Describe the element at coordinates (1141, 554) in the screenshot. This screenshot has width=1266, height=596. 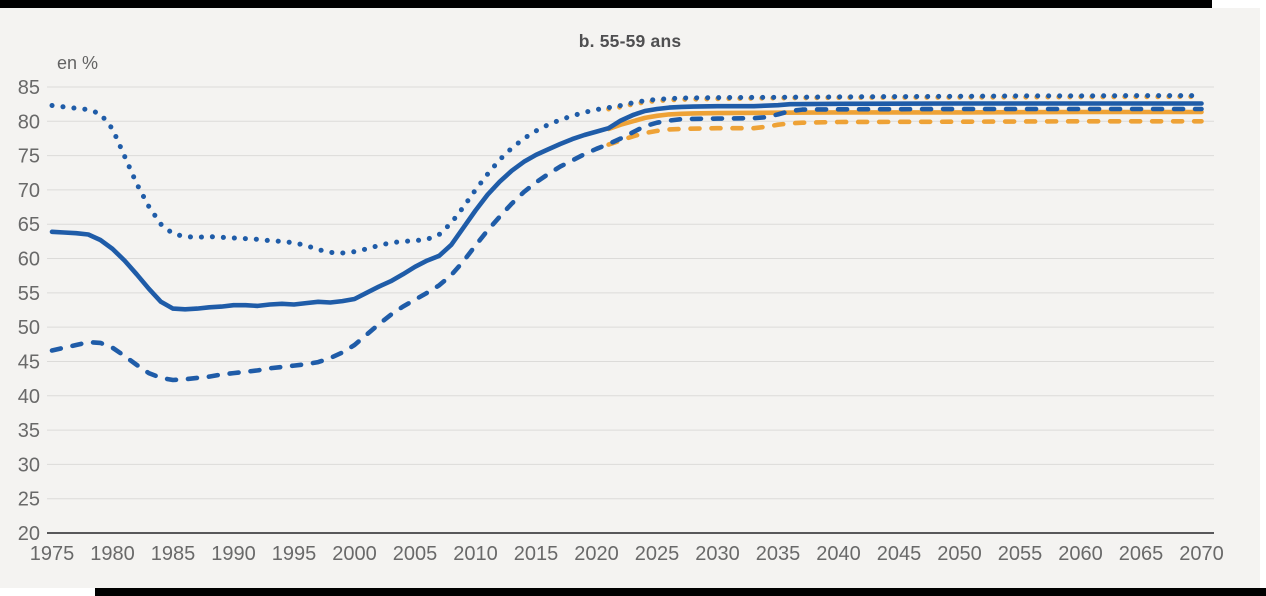
I see `x-tick-label: 2065` at that location.